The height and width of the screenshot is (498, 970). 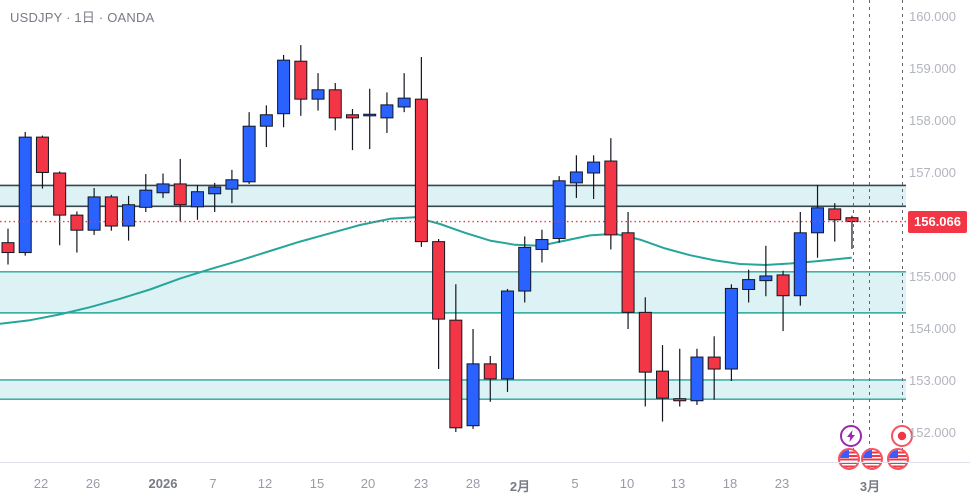 I want to click on economic-event-icon, so click(x=851, y=436).